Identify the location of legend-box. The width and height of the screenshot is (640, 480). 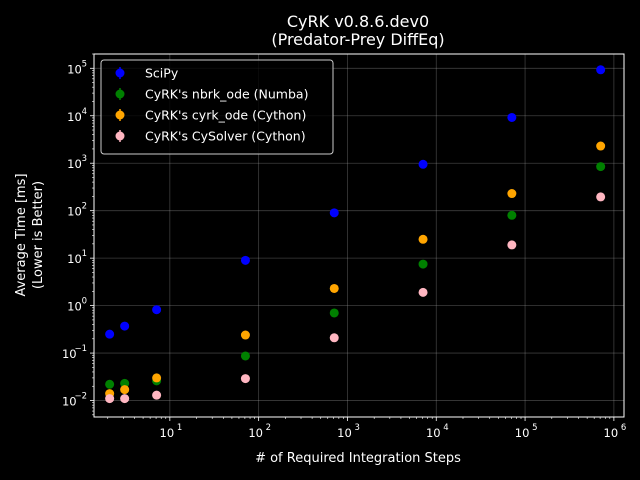
(217, 107).